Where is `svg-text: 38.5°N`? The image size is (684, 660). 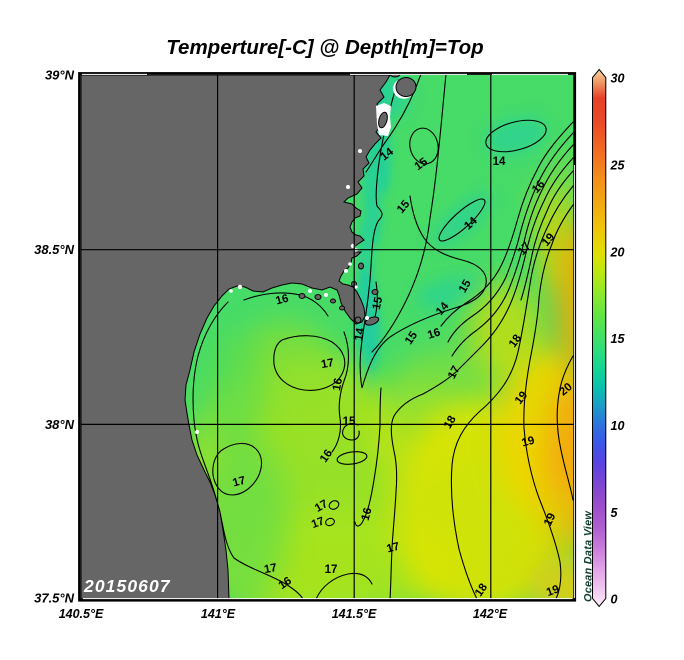 svg-text: 38.5°N is located at coordinates (54, 249).